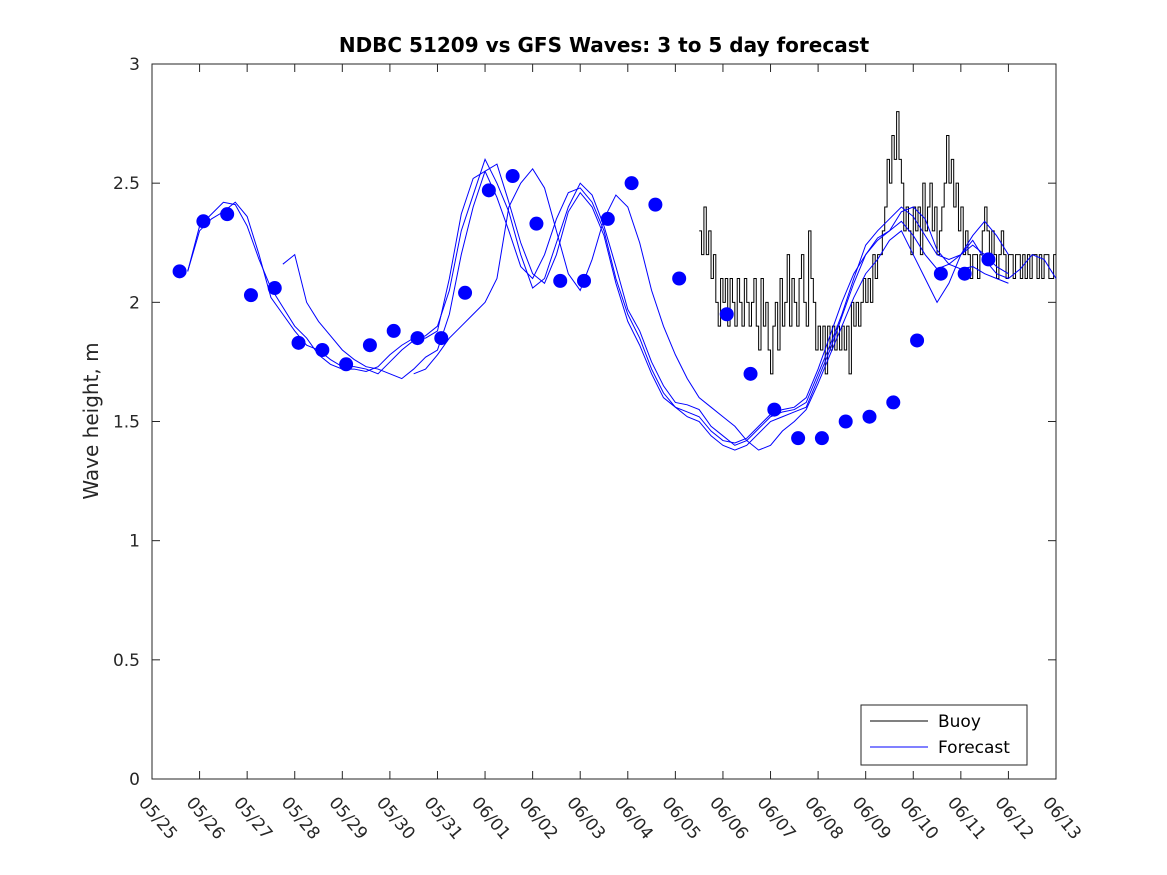 The width and height of the screenshot is (1167, 875). Describe the element at coordinates (126, 423) in the screenshot. I see `y-tick-label: 1.5` at that location.